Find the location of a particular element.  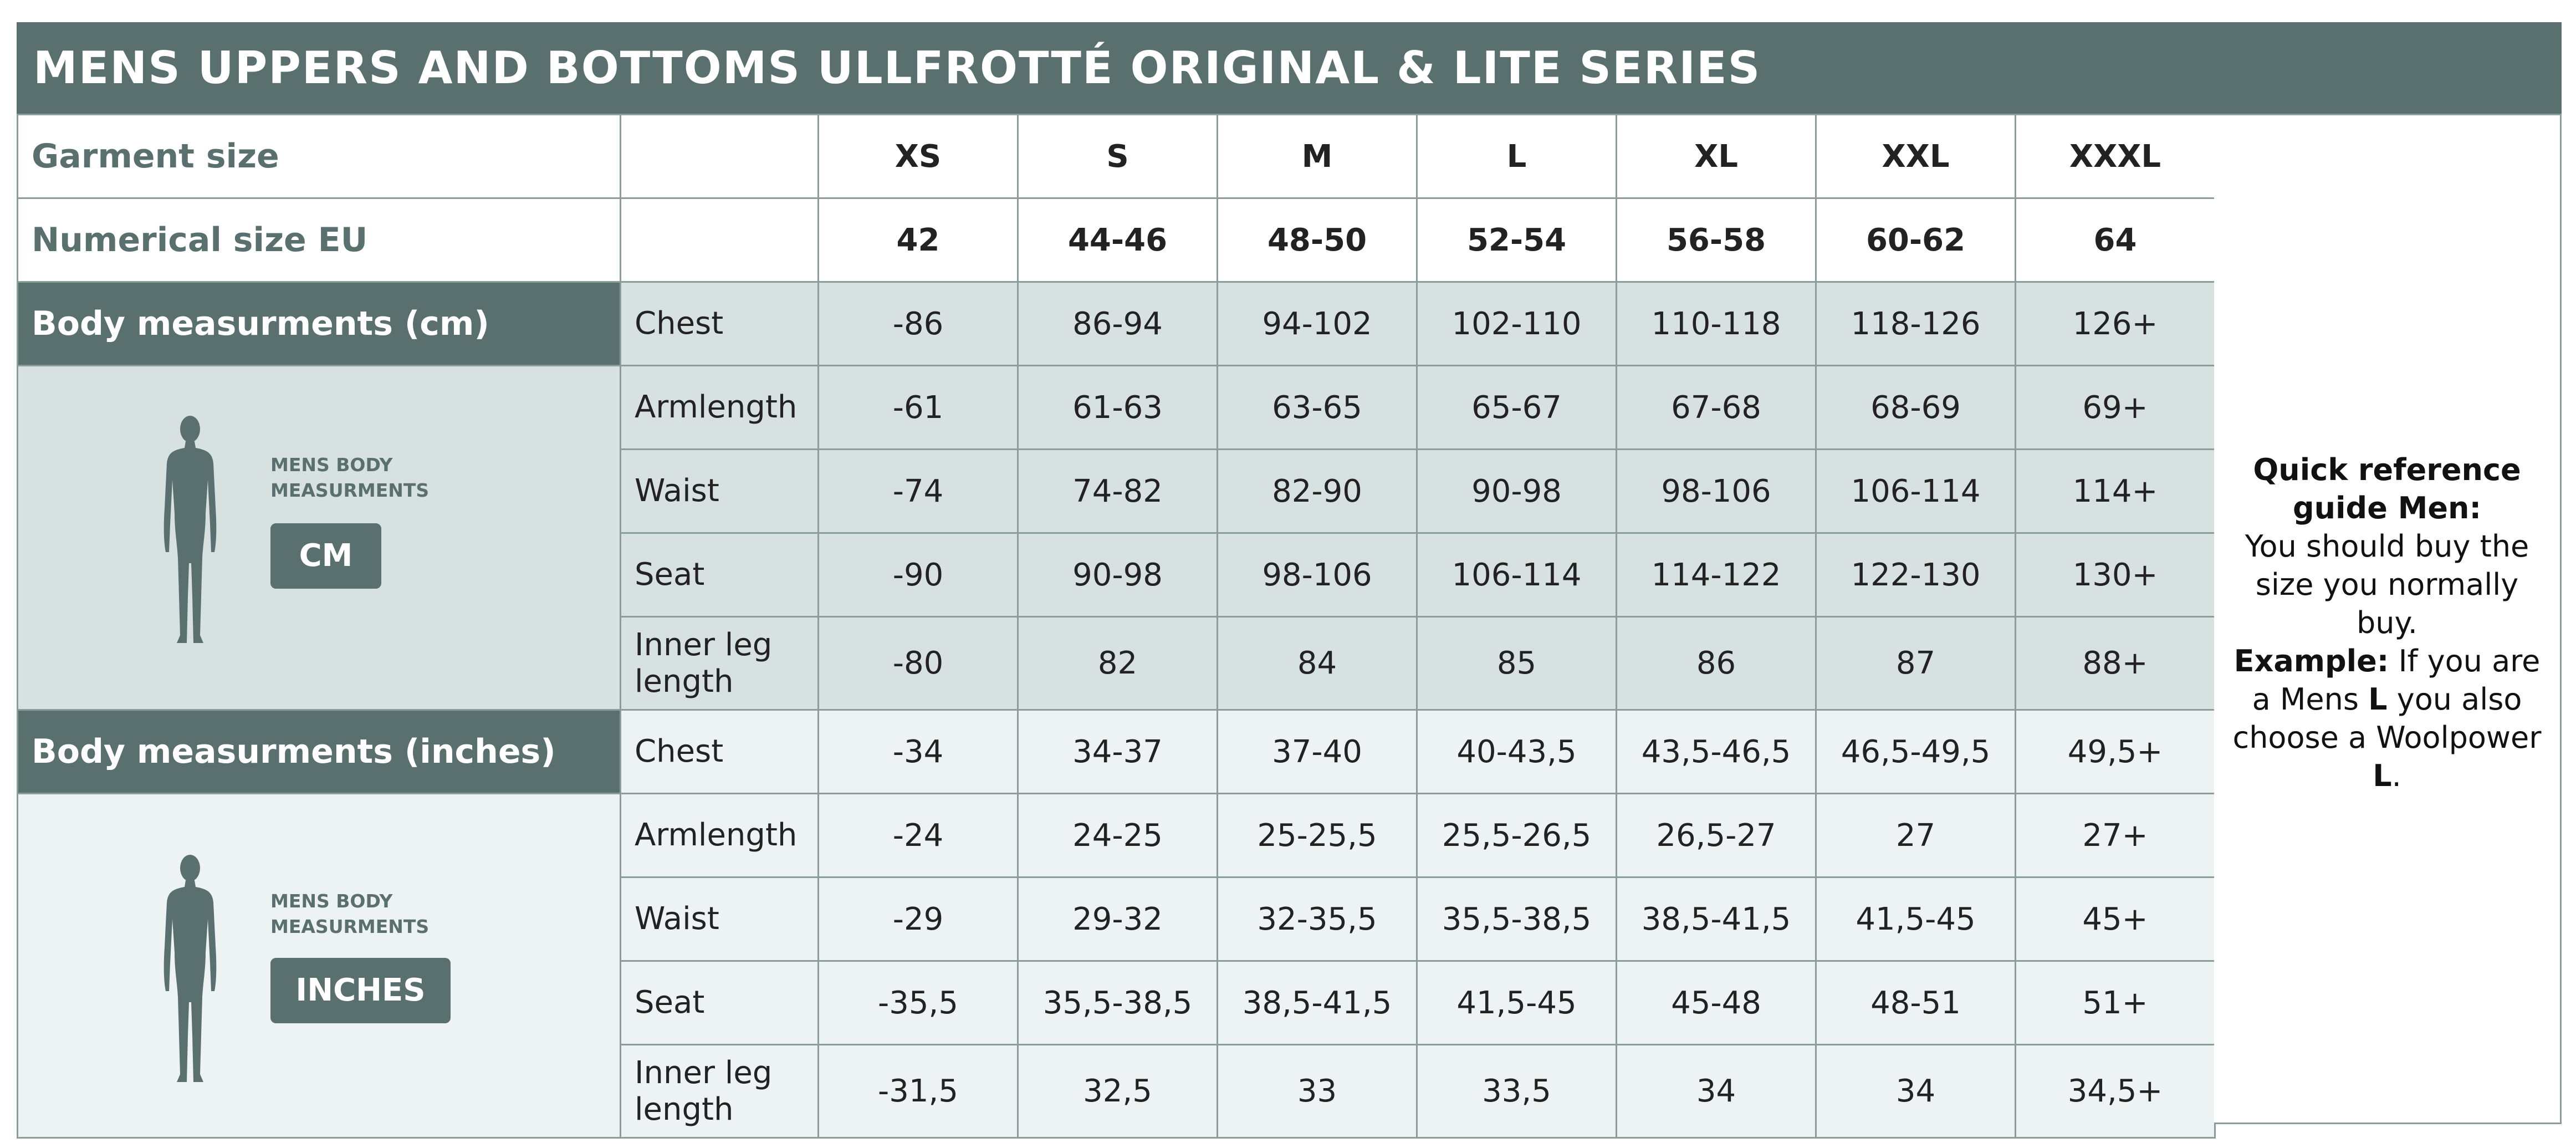

measurement-value: 90-98 is located at coordinates (1117, 575).